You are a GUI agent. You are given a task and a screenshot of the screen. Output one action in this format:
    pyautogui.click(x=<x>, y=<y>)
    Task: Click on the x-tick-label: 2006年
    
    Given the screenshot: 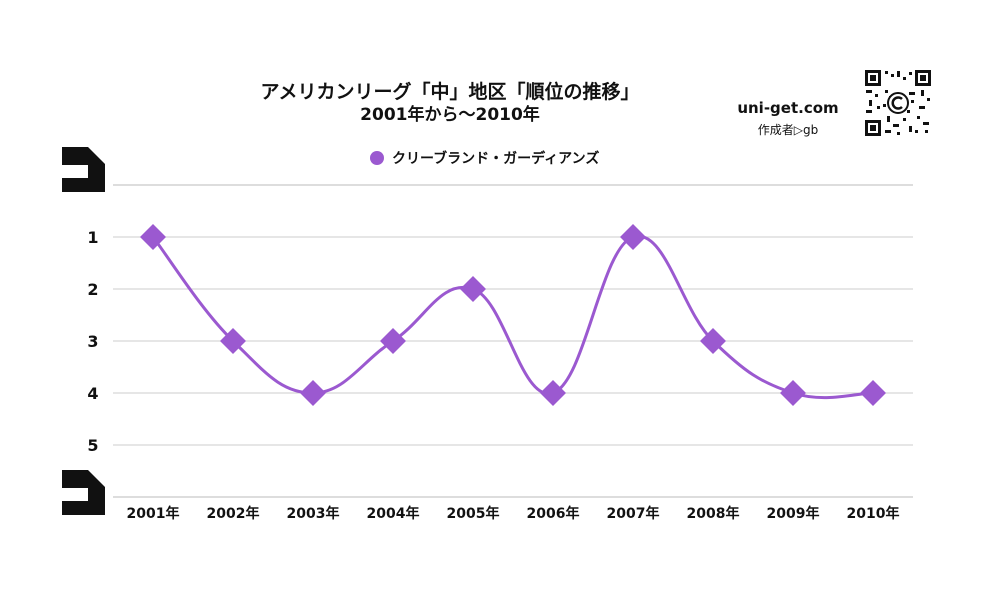 What is the action you would take?
    pyautogui.click(x=553, y=513)
    